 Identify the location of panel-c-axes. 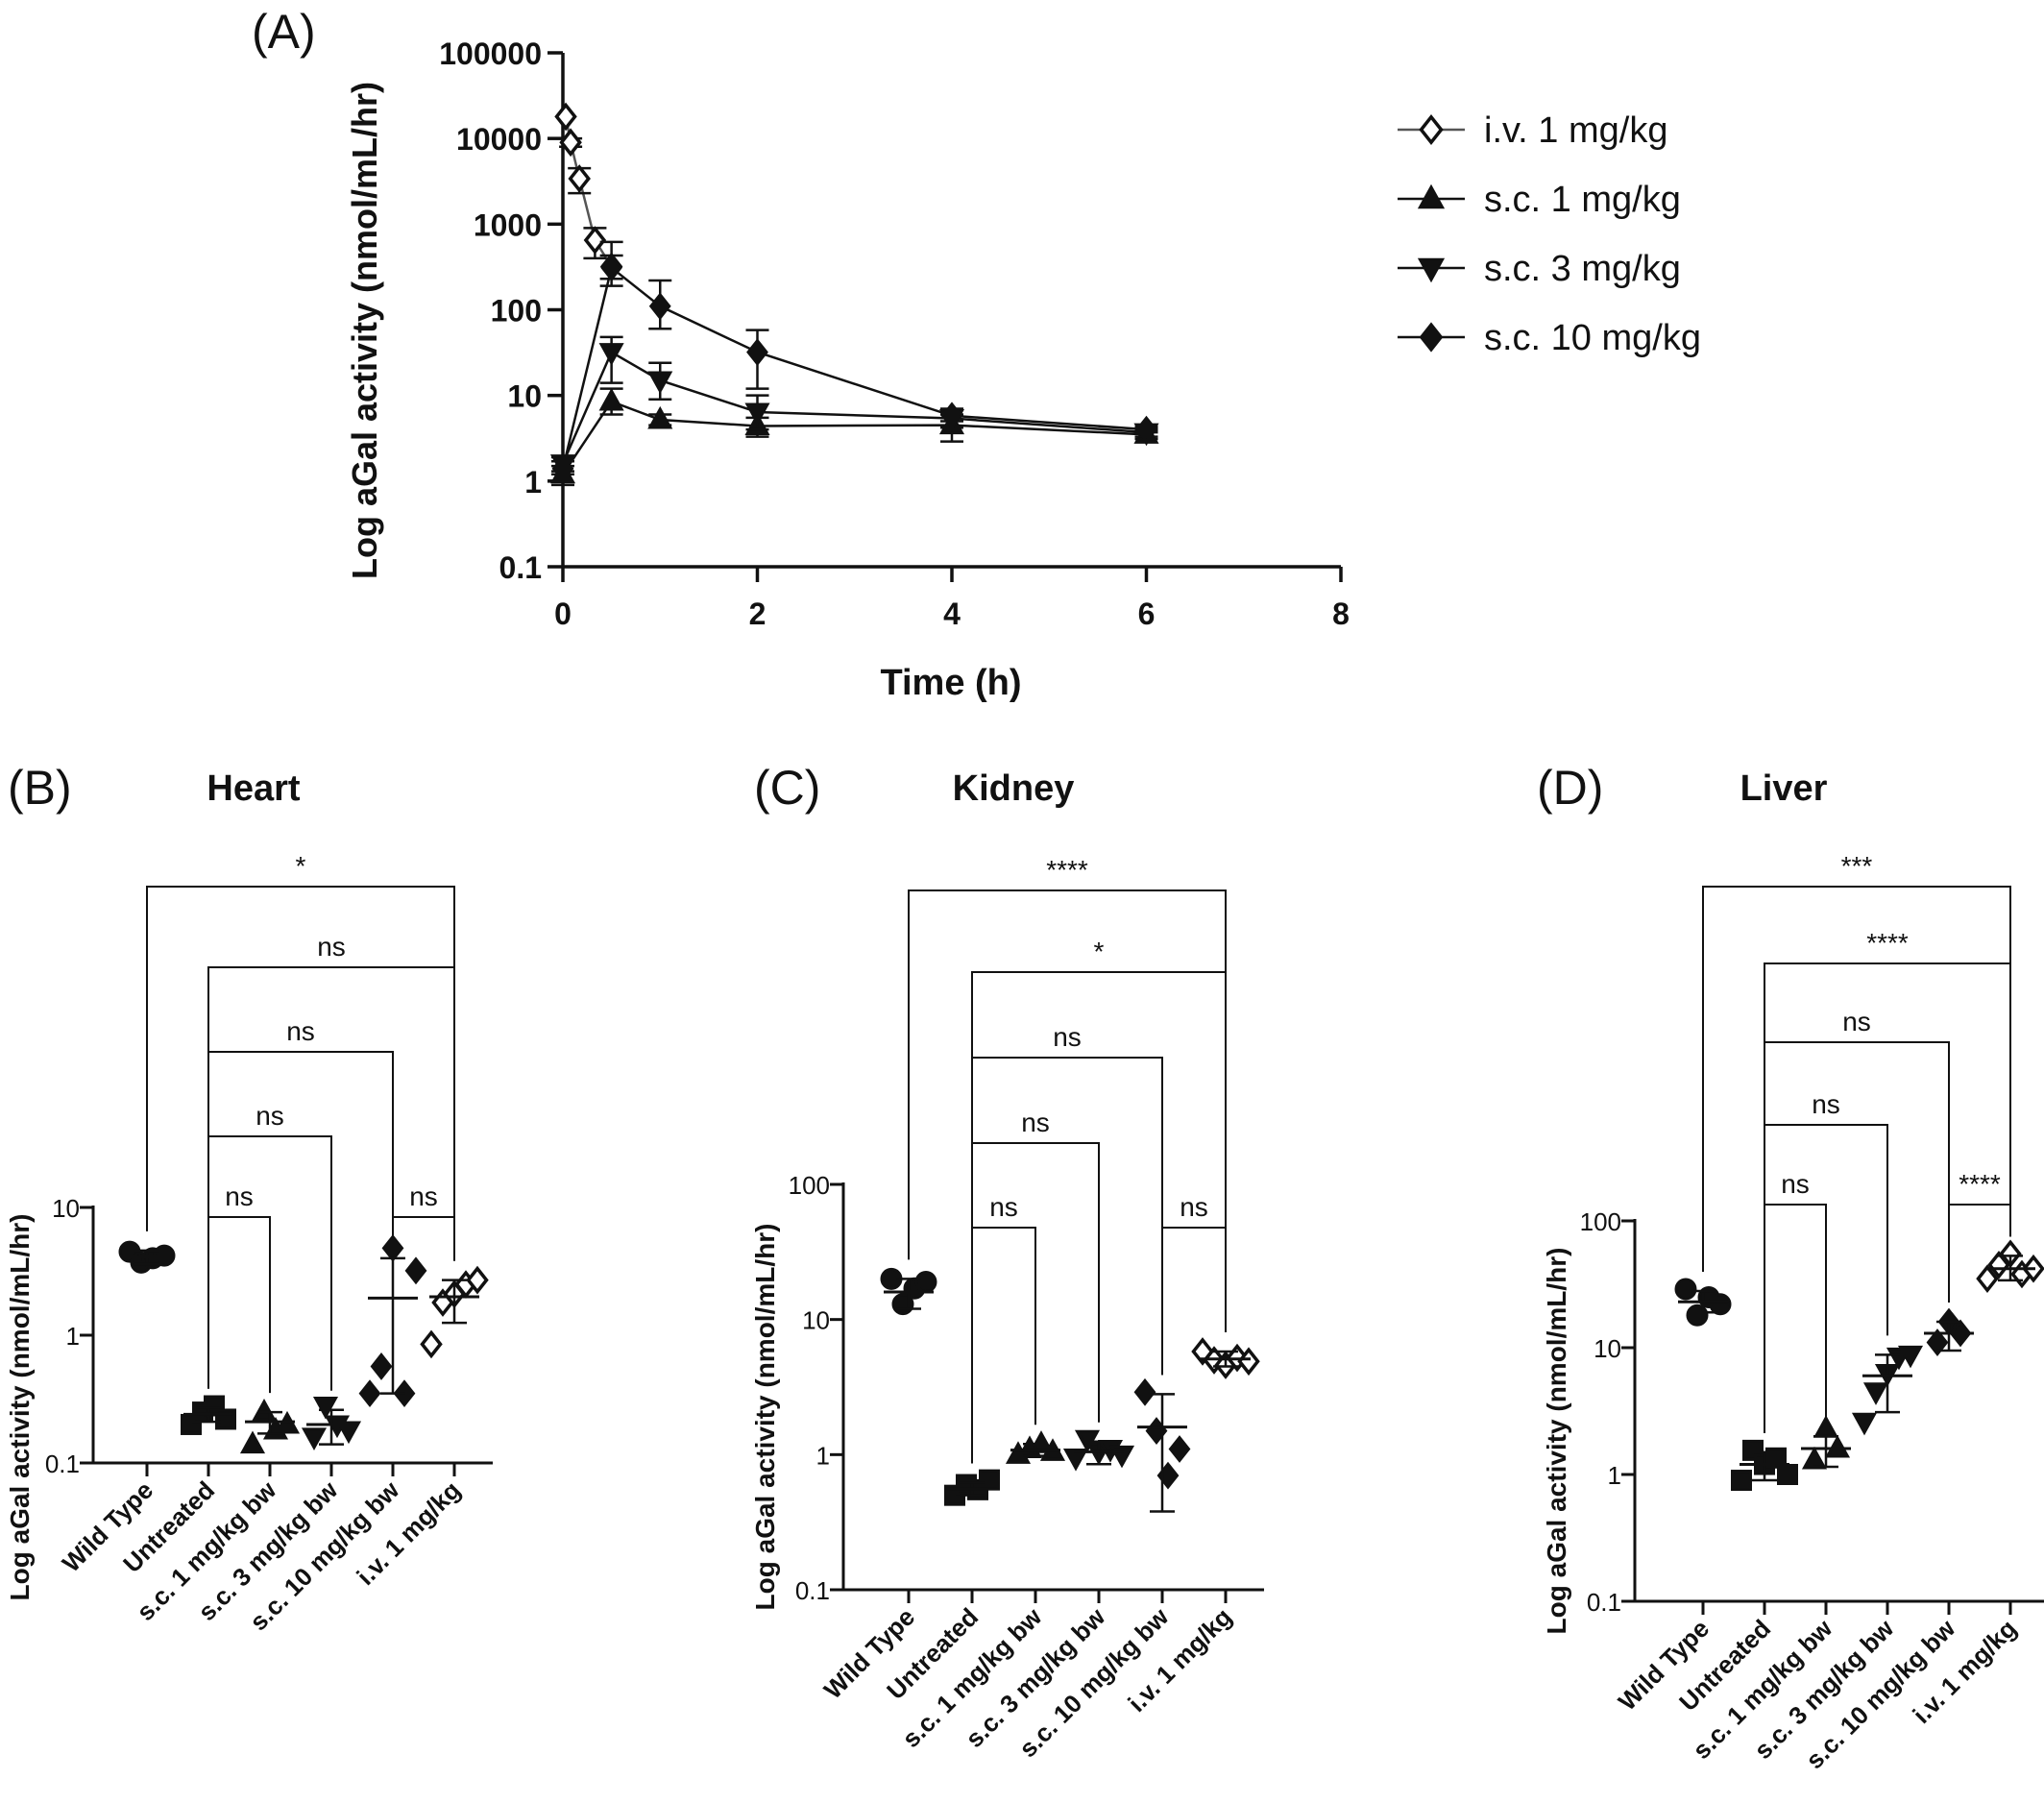
(1047, 1392).